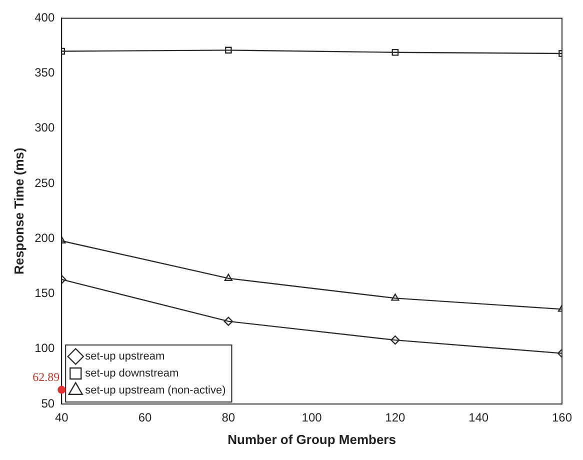 Image resolution: width=583 pixels, height=460 pixels. Describe the element at coordinates (18, 211) in the screenshot. I see `y-axis-title: Response Time (ms)` at that location.